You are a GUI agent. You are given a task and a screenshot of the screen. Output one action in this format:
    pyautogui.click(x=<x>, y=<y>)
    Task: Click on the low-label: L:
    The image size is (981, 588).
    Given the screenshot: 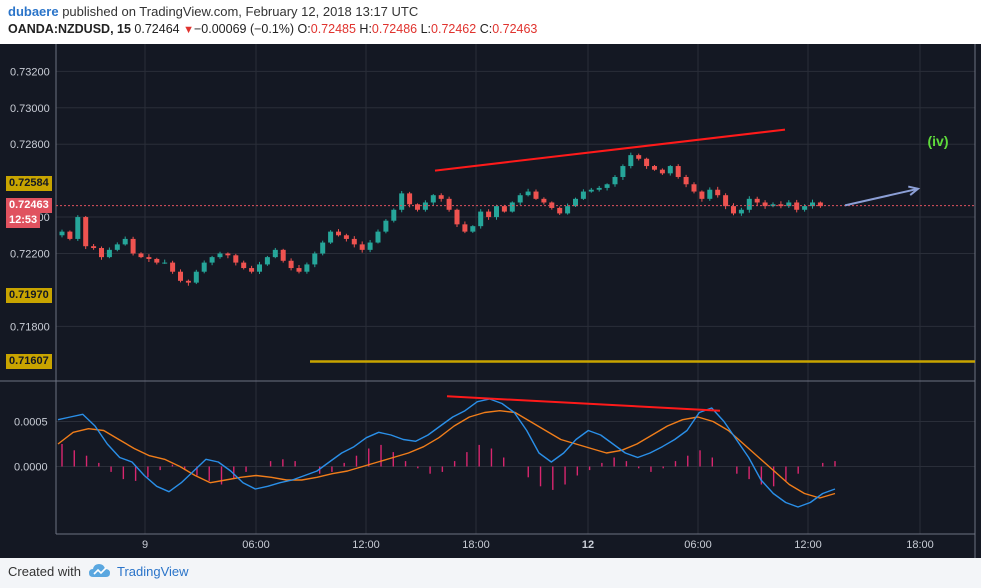 What is the action you would take?
    pyautogui.click(x=426, y=29)
    